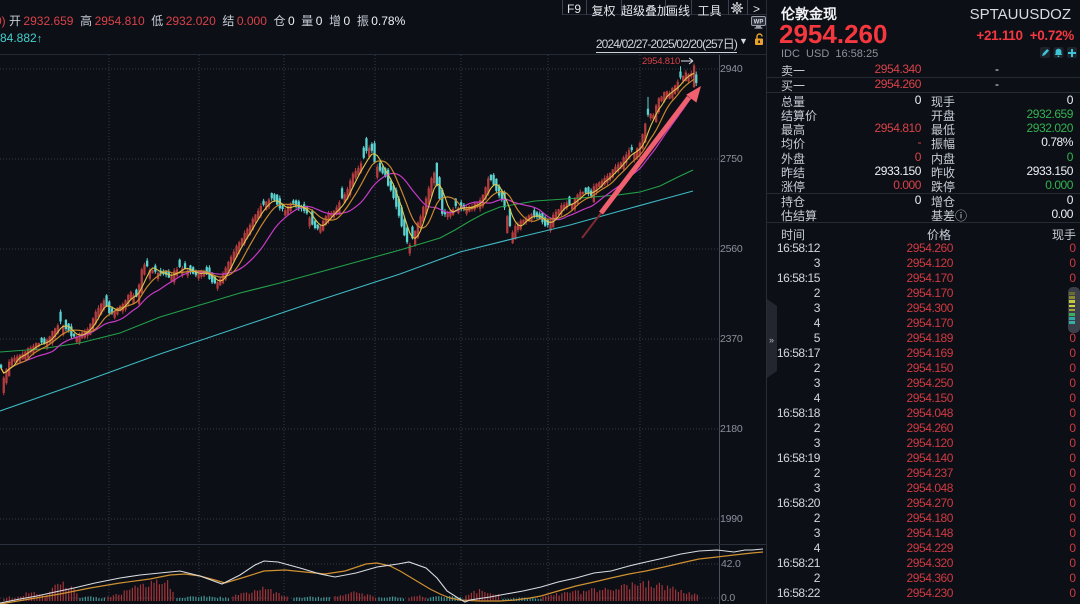  Describe the element at coordinates (759, 23) in the screenshot. I see `svg-text: WP` at that location.